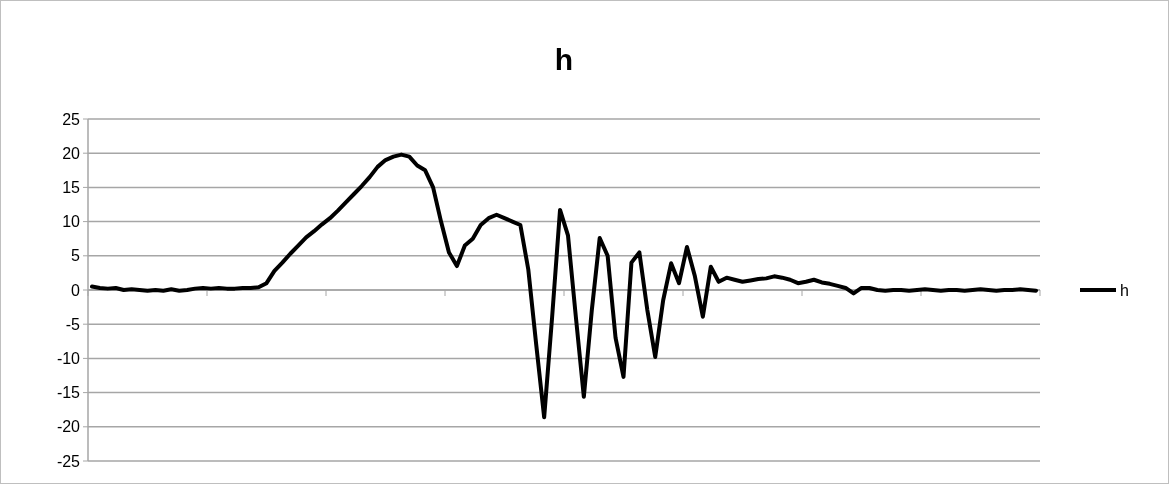 Image resolution: width=1169 pixels, height=484 pixels. I want to click on y-tick-label: 5, so click(76, 256).